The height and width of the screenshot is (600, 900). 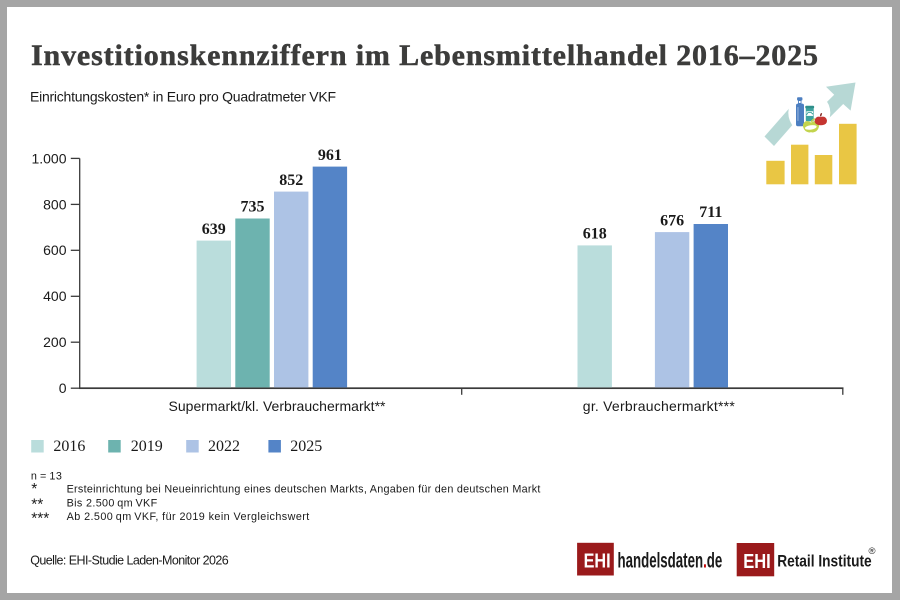 What do you see at coordinates (147, 446) in the screenshot?
I see `svg-text: 2019` at bounding box center [147, 446].